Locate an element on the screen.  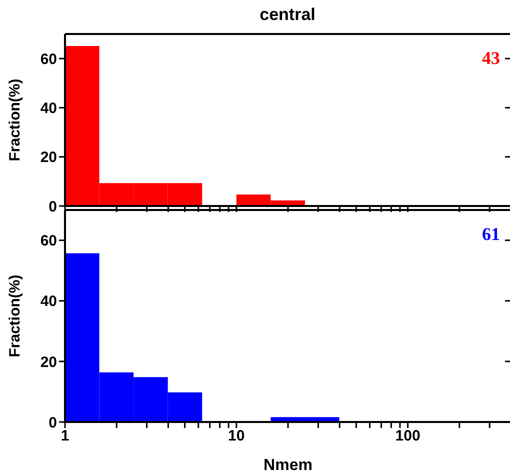
x-tick-label: 1 is located at coordinates (65, 436).